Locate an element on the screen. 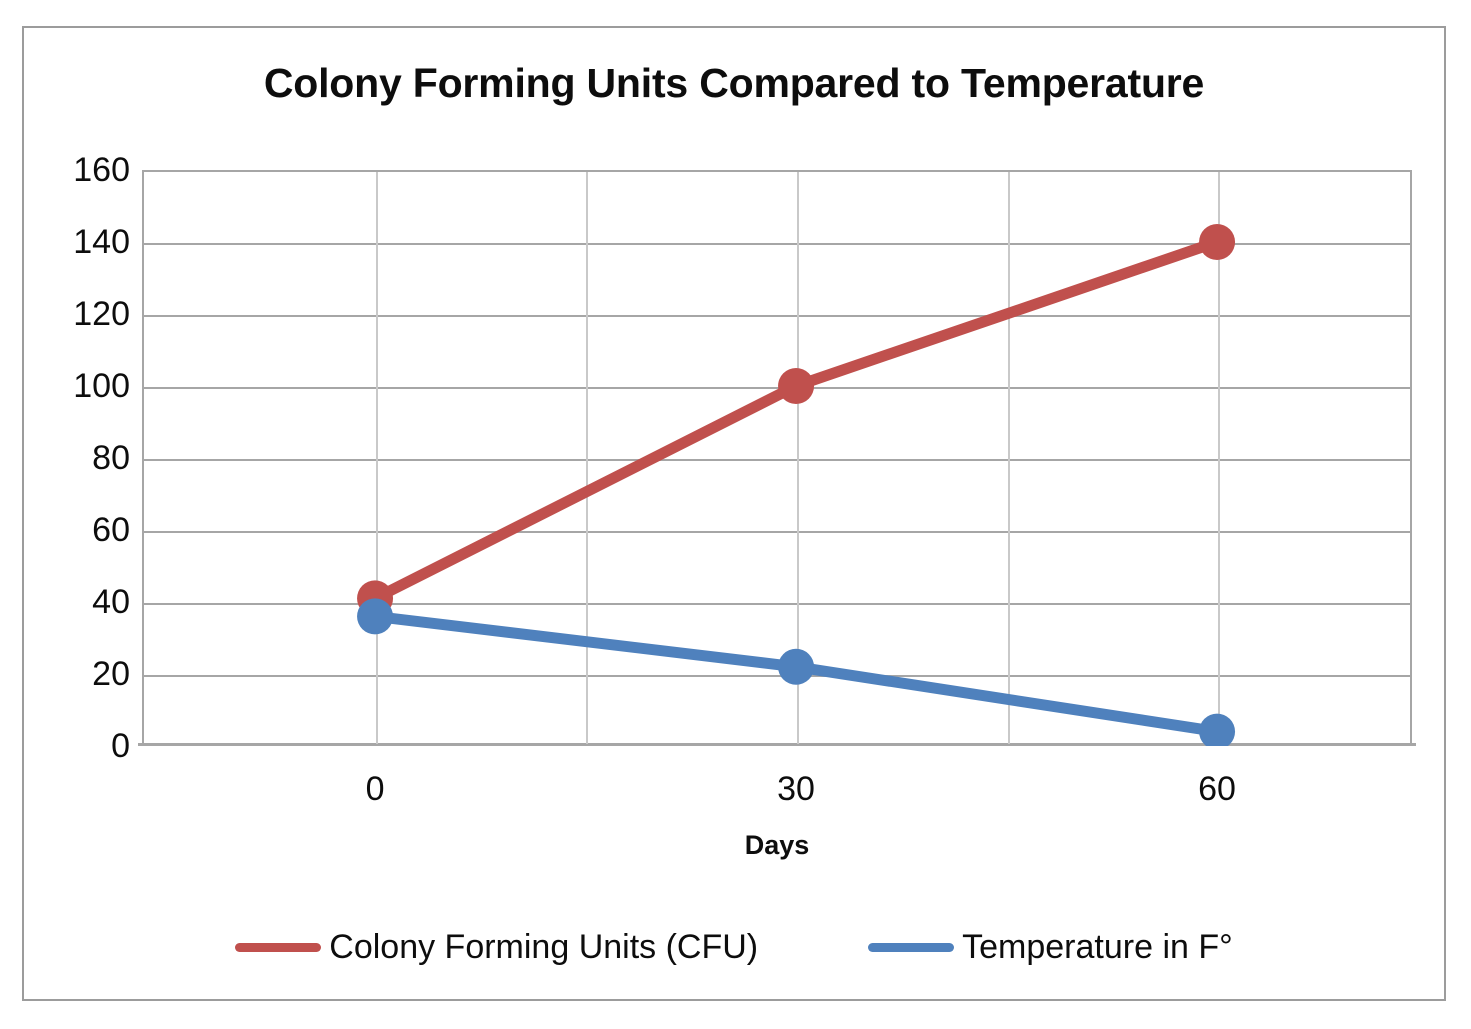 The width and height of the screenshot is (1471, 1029). x-axis-tick-label: 30 is located at coordinates (796, 789).